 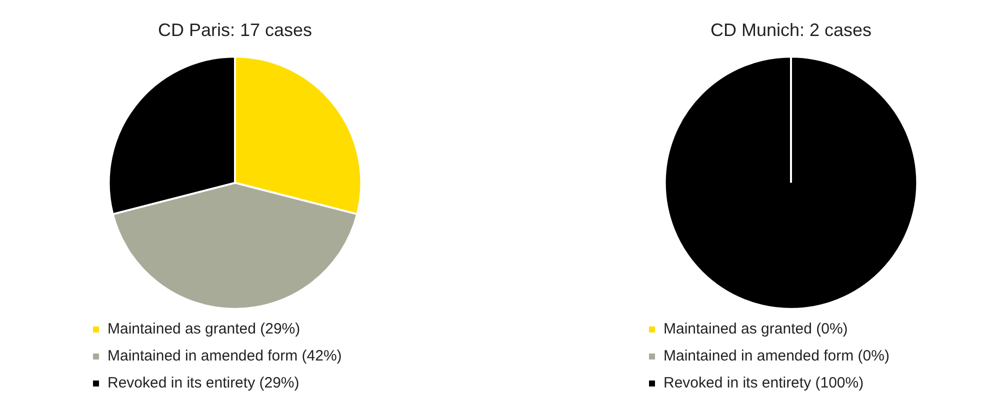 What do you see at coordinates (225, 356) in the screenshot?
I see `legend-label: Maintained in amended form (42%)` at bounding box center [225, 356].